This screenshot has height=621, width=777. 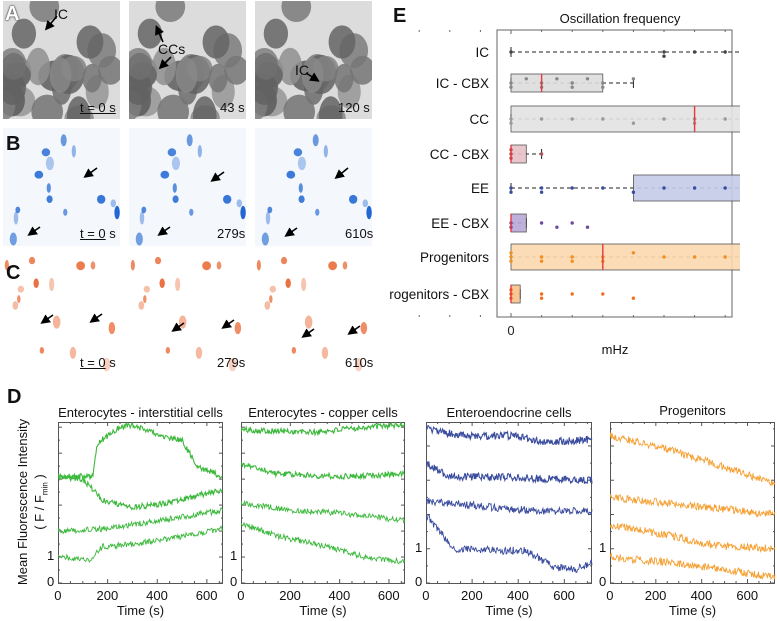 What do you see at coordinates (480, 188) in the screenshot?
I see `group-label: EE` at bounding box center [480, 188].